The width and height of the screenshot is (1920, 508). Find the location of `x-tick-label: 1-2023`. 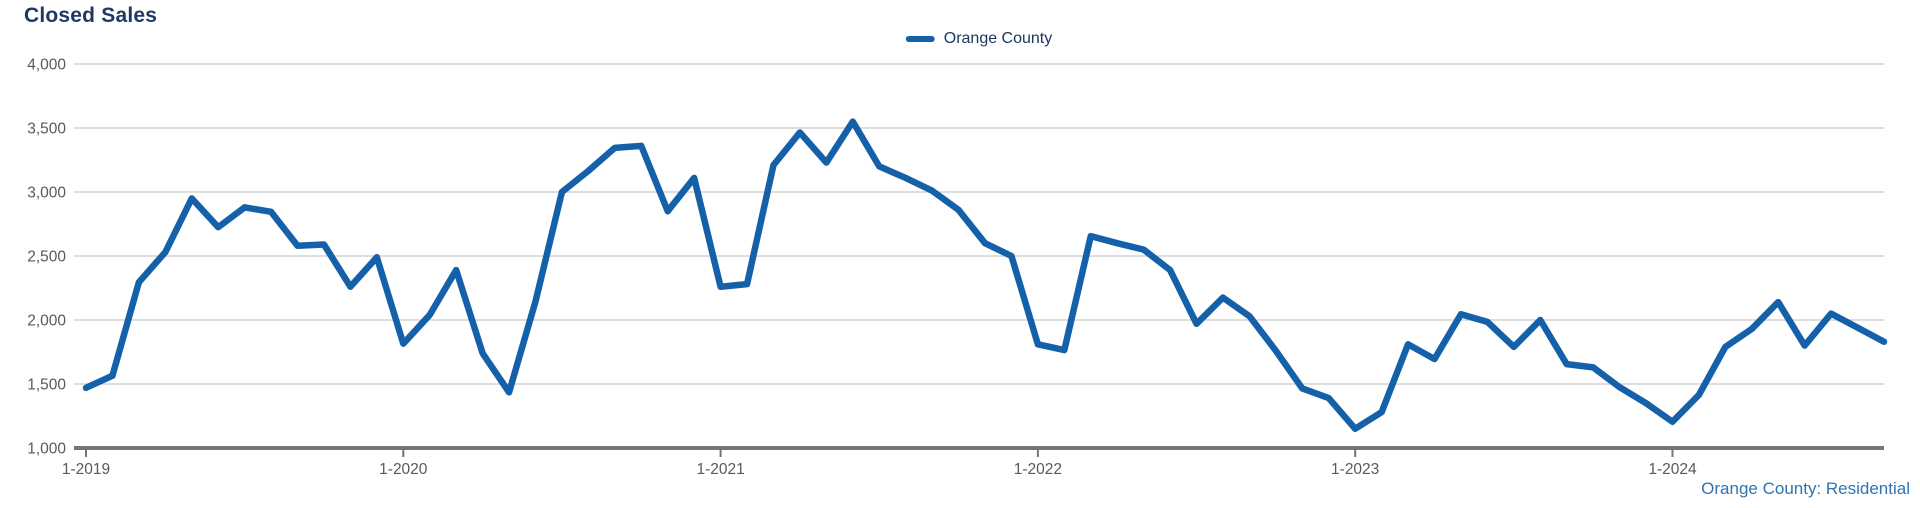

x-tick-label: 1-2023 is located at coordinates (1355, 469).